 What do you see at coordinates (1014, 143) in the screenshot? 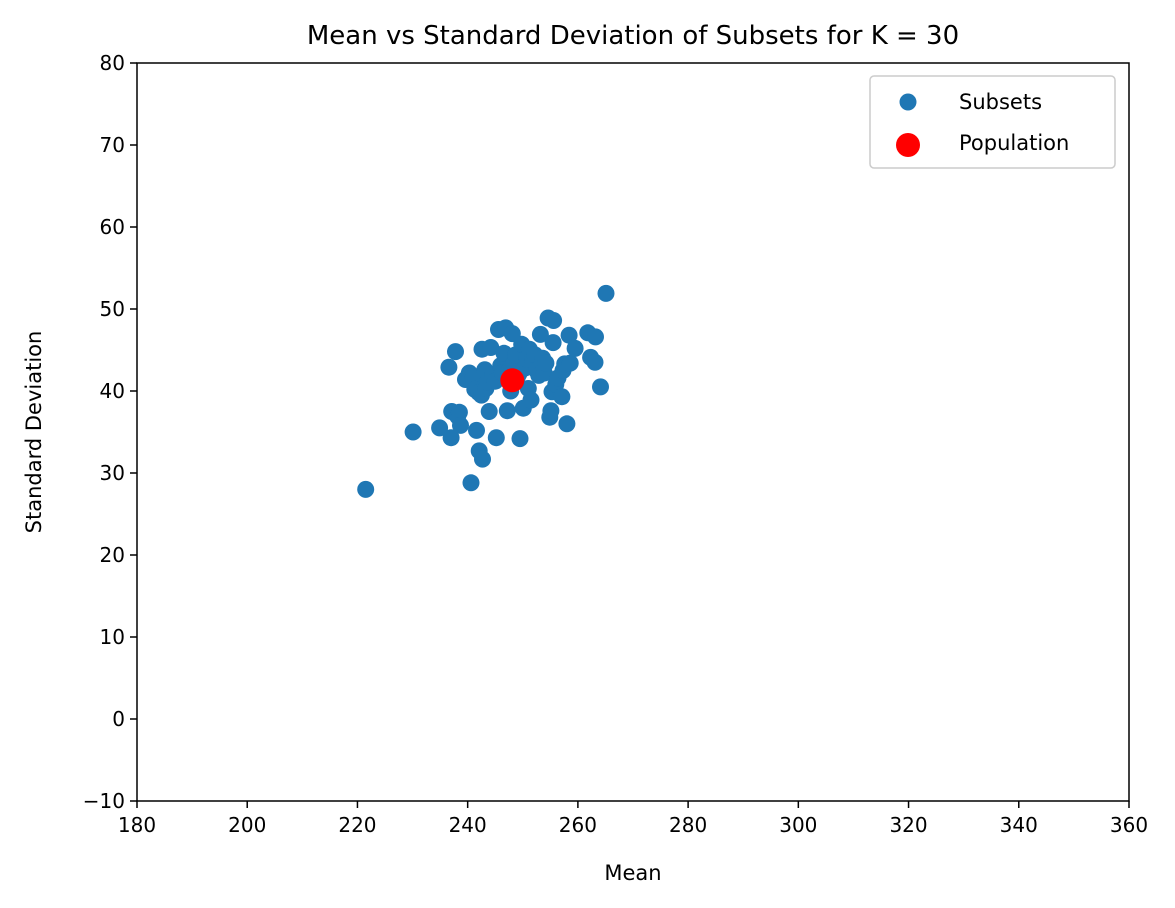
I see `legend-label-population: Population` at bounding box center [1014, 143].